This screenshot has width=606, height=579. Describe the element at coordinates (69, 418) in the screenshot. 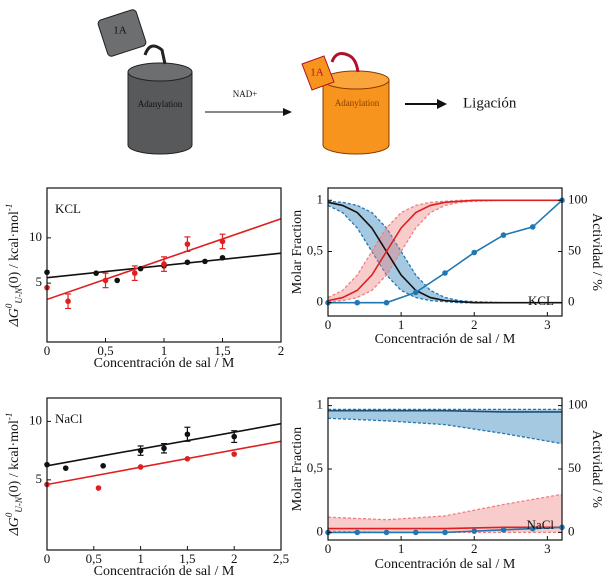

I see `annotation: NaCl` at that location.